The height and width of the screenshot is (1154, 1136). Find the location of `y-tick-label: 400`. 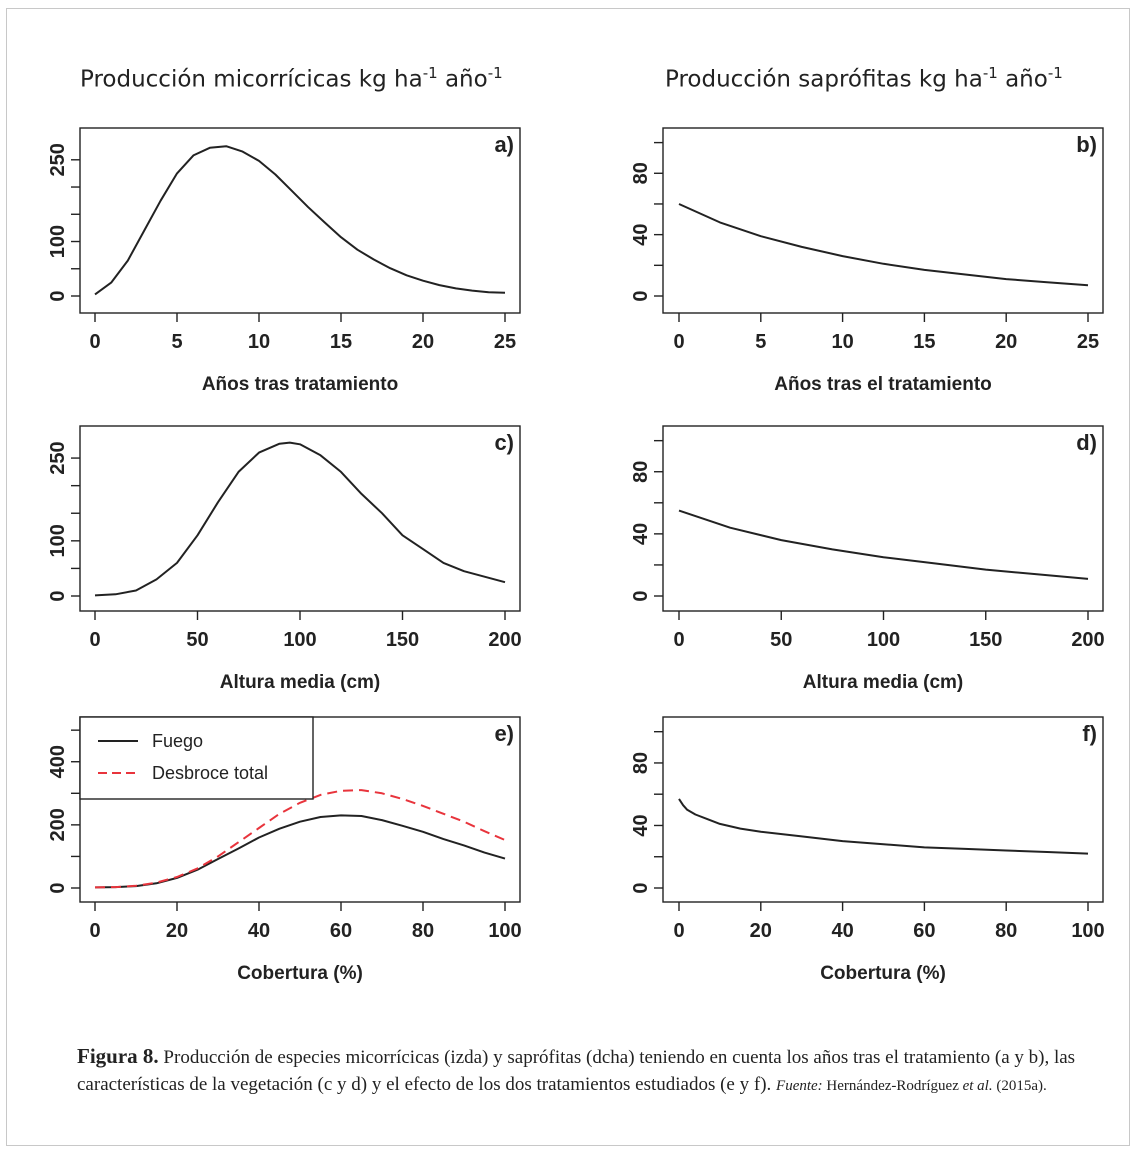

y-tick-label: 400 is located at coordinates (58, 761).